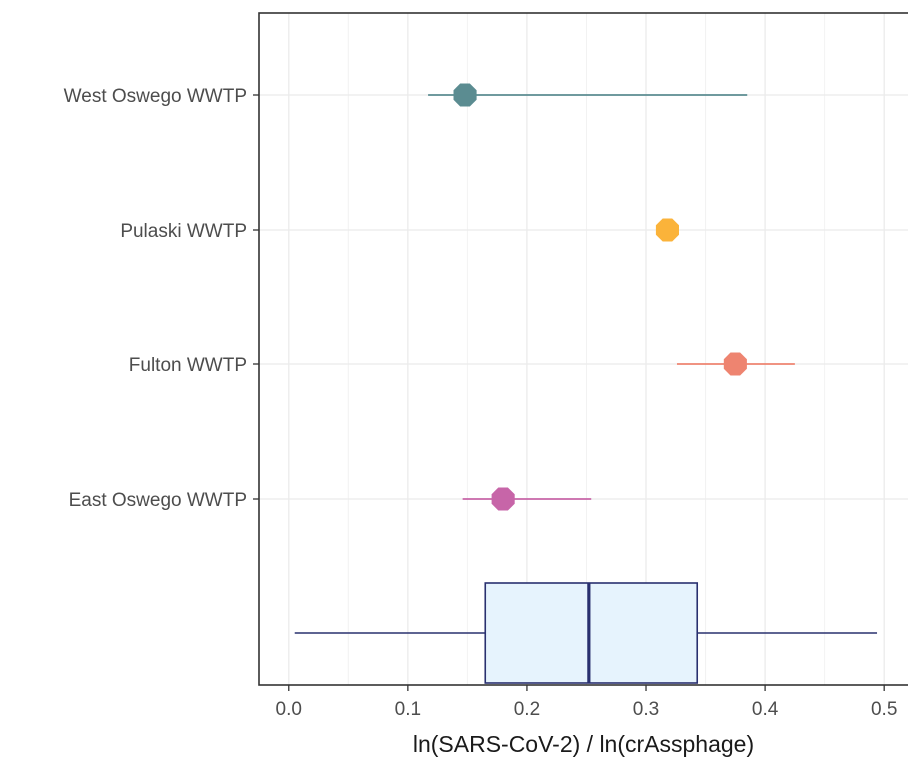 The height and width of the screenshot is (759, 908). What do you see at coordinates (646, 709) in the screenshot?
I see `x-tick-label: 0.3` at bounding box center [646, 709].